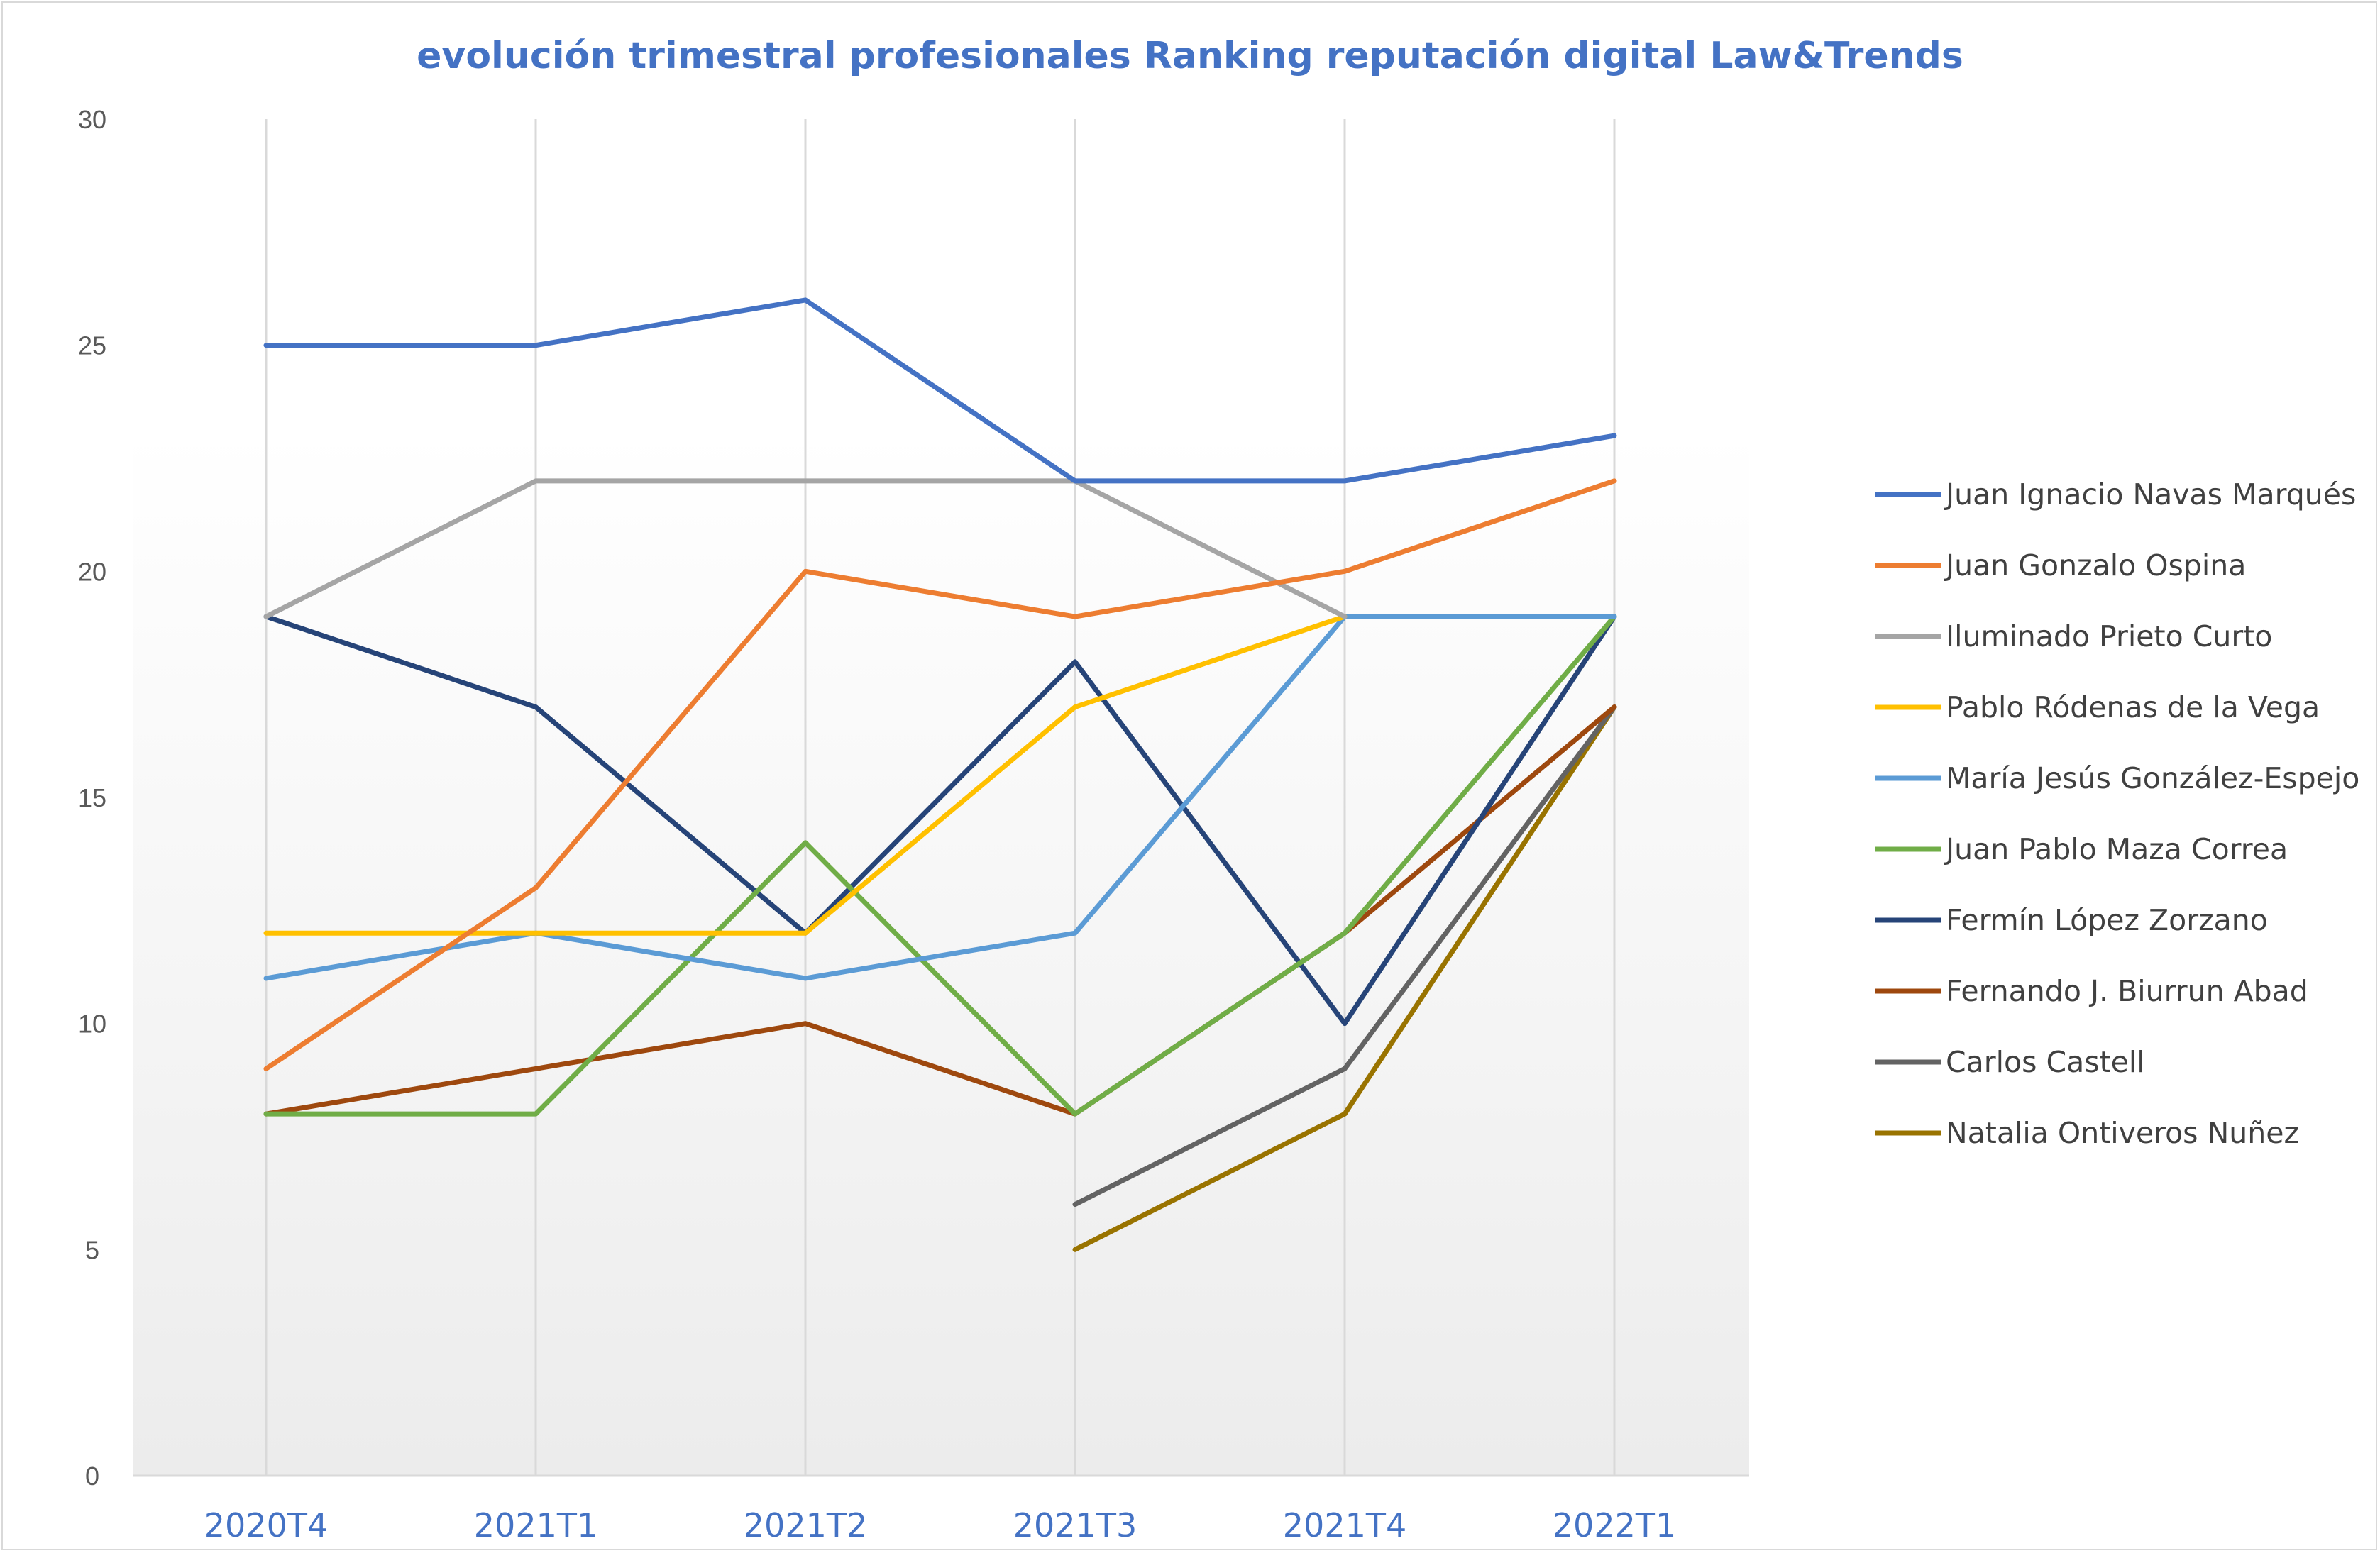 The width and height of the screenshot is (2380, 1553). I want to click on legend-entry: Carlos Castell, so click(2046, 1062).